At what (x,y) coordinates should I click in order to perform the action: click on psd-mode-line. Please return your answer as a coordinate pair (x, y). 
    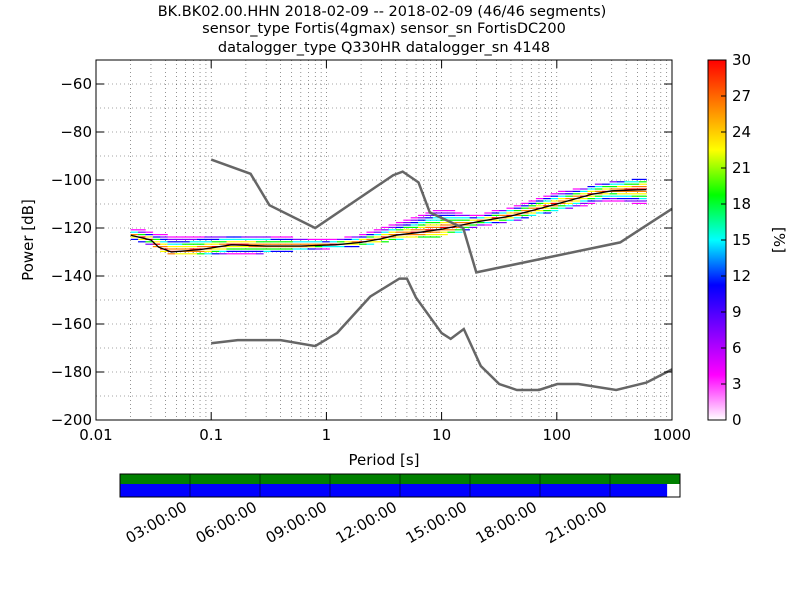
    Looking at the image, I should click on (388, 220).